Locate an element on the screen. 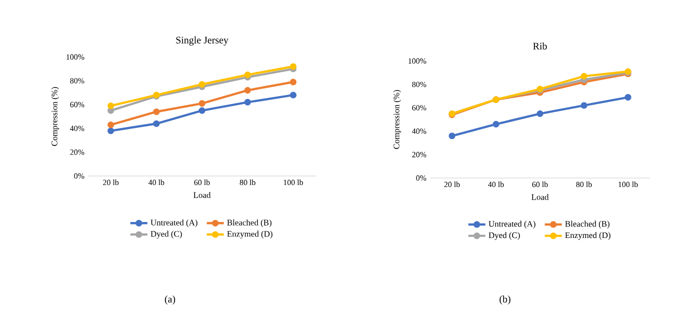 This screenshot has width=684, height=325. text: (a) is located at coordinates (170, 300).